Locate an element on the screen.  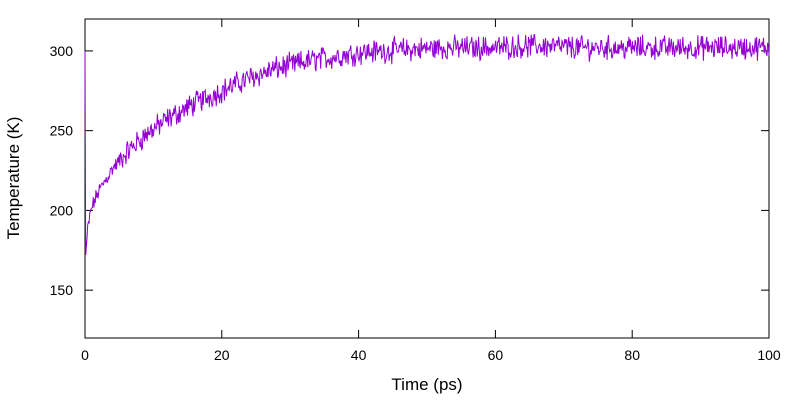
x-tick-label: 40 is located at coordinates (359, 355).